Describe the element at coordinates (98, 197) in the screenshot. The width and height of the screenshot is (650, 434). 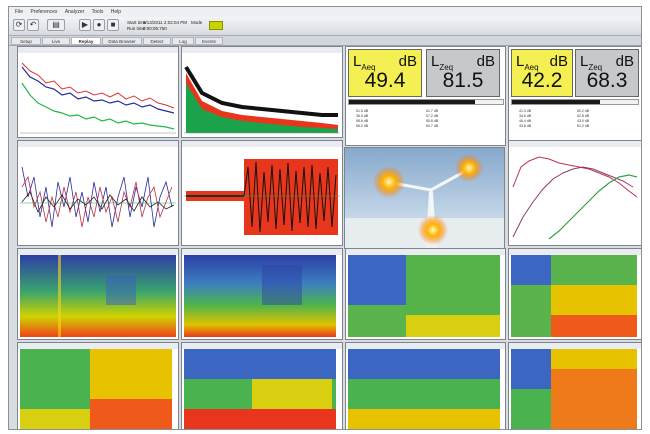
I see `time-history-chart` at that location.